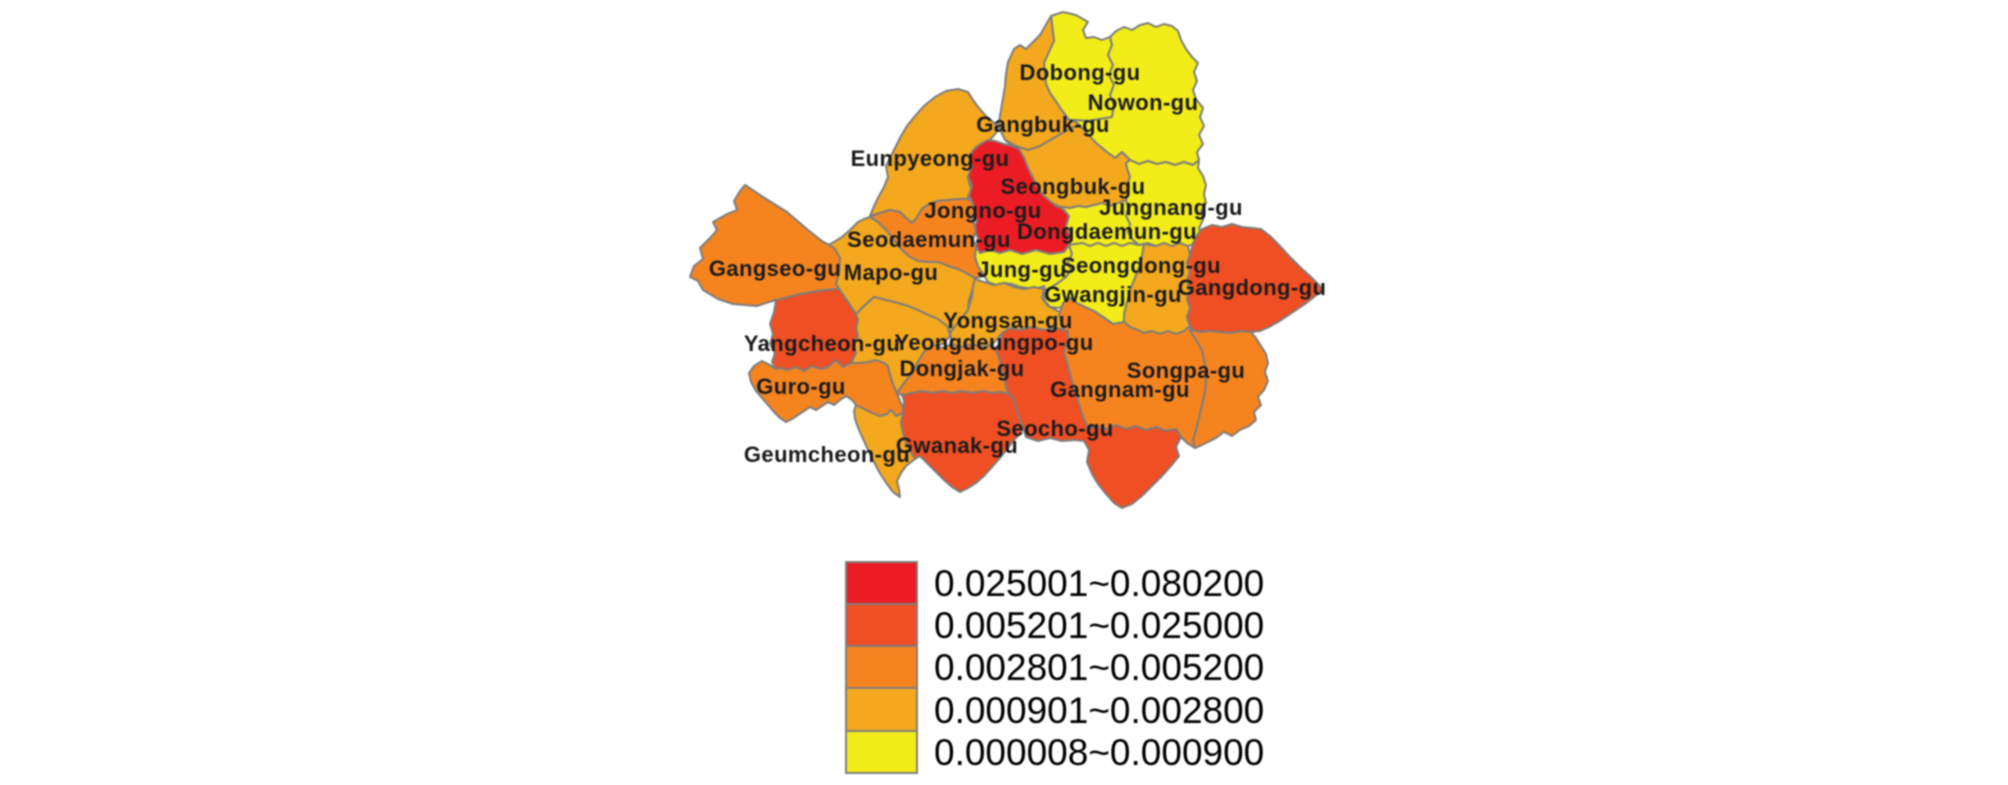  I want to click on svg-text: 0.002801~0.005200, so click(1099, 667).